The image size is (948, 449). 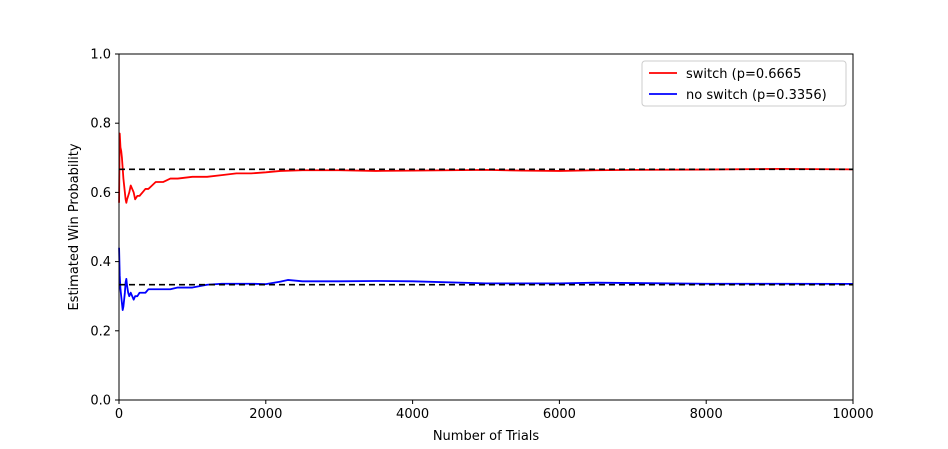 What do you see at coordinates (486, 436) in the screenshot?
I see `x-axis-label: Number of Trials` at bounding box center [486, 436].